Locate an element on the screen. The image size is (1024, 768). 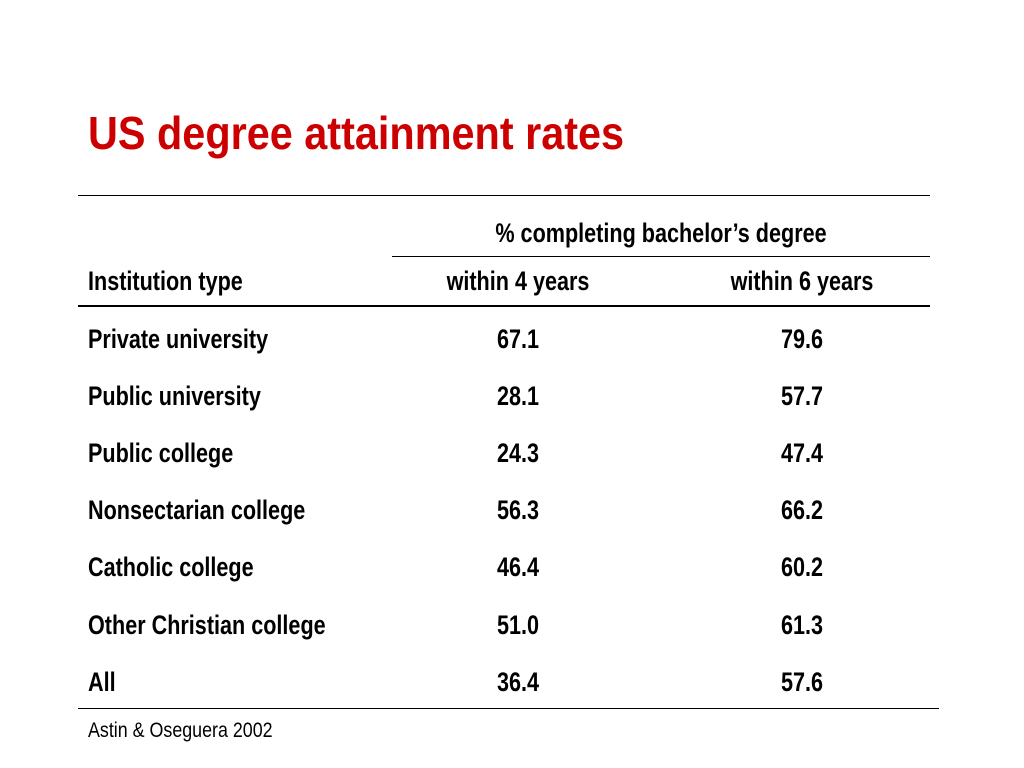
cell-within-4-years: 36.4 is located at coordinates (518, 682).